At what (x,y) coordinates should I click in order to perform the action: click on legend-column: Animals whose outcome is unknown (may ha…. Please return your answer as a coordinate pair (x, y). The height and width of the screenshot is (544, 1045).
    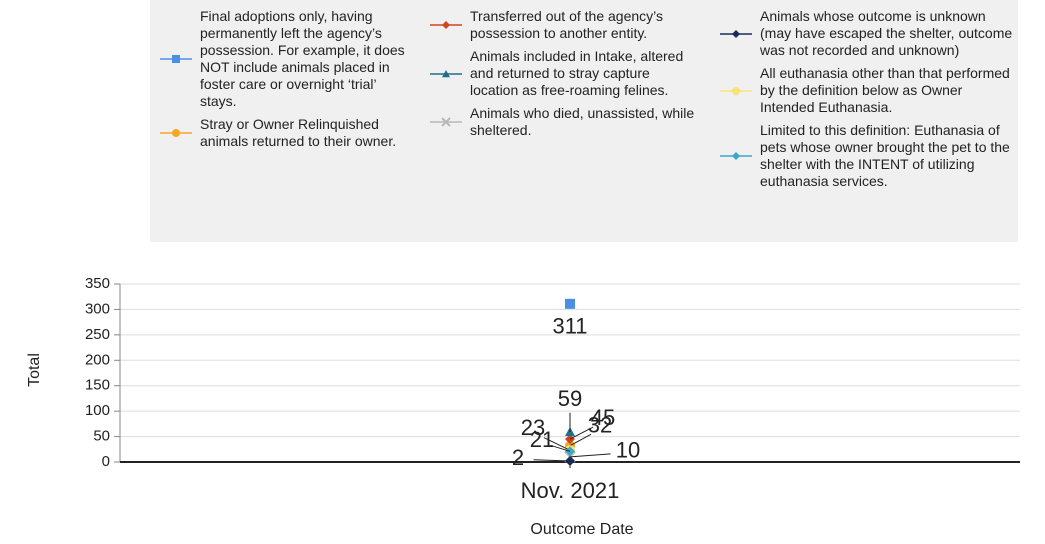
    Looking at the image, I should click on (868, 99).